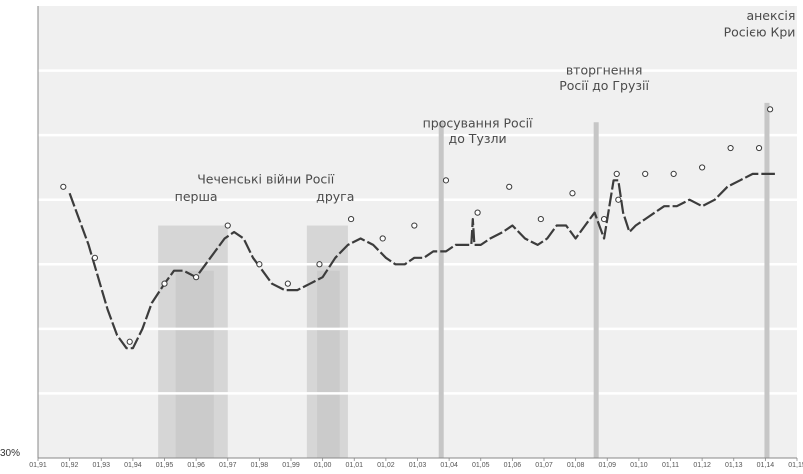  I want to click on x-tick-label: 01,01, so click(354, 465).